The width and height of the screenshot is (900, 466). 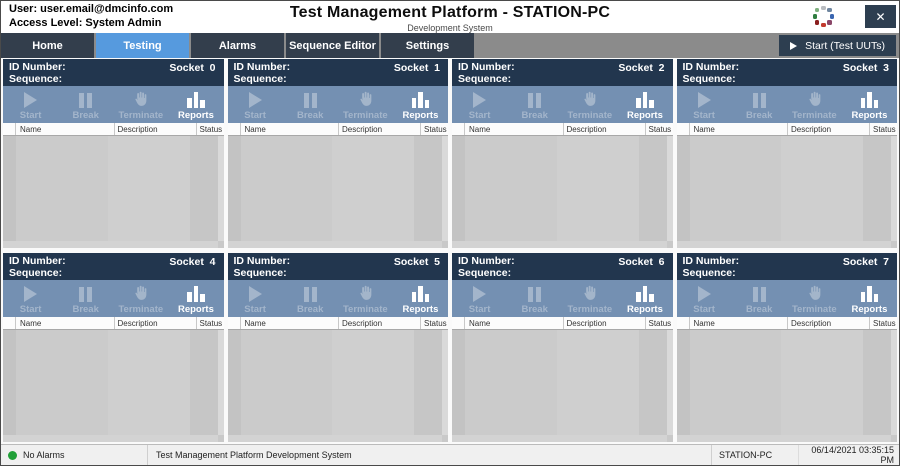 I want to click on list-name-column, so click(x=286, y=382).